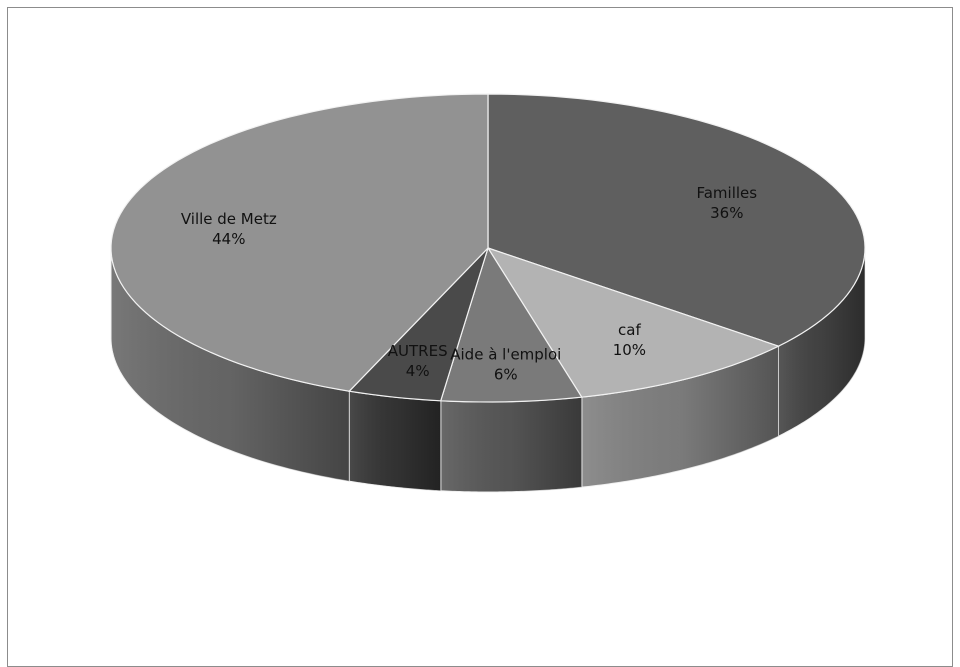 The height and width of the screenshot is (667, 960). Describe the element at coordinates (505, 364) in the screenshot. I see `slice-label-aide-a-l-emploi: Aide à l'emploi 6%` at that location.